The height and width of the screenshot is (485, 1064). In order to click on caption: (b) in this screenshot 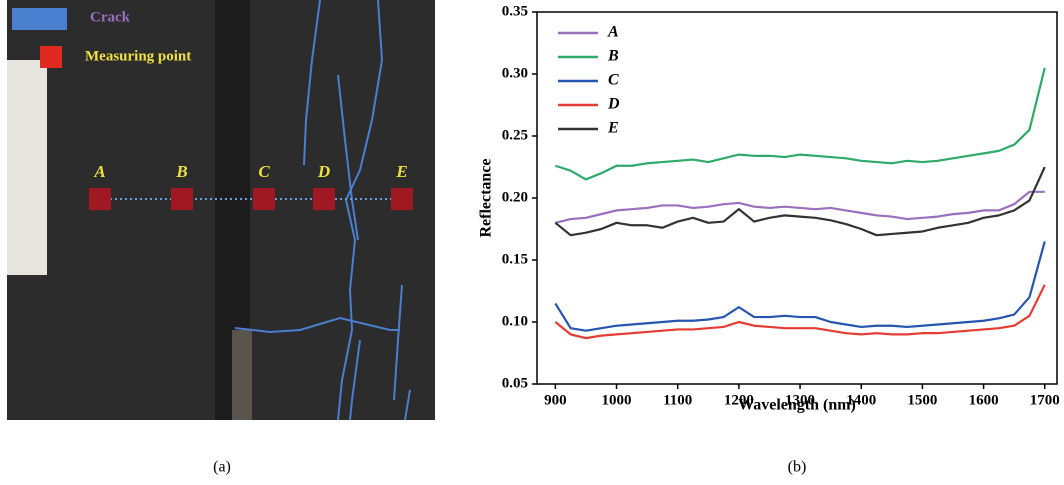, I will do `click(797, 467)`.